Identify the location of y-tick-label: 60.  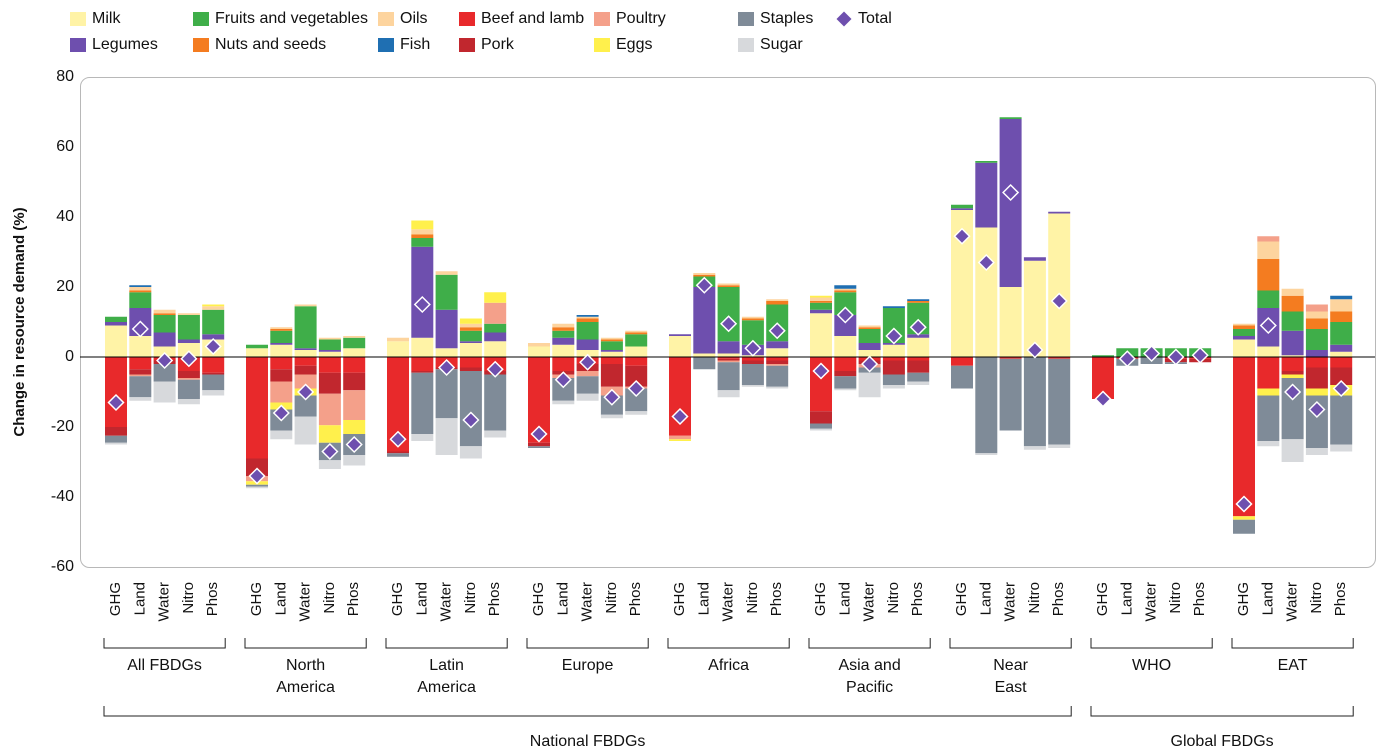
(65, 146).